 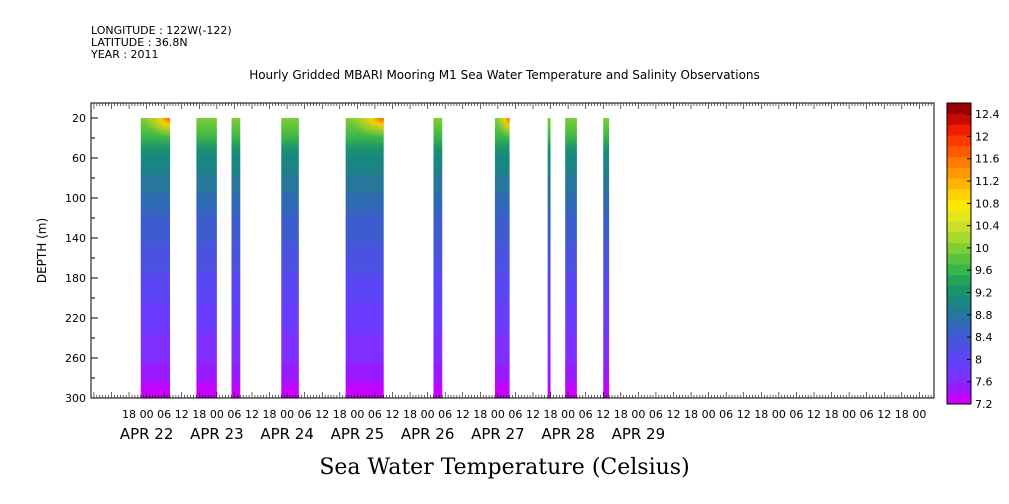 What do you see at coordinates (358, 434) in the screenshot?
I see `x-date-label: APR 25` at bounding box center [358, 434].